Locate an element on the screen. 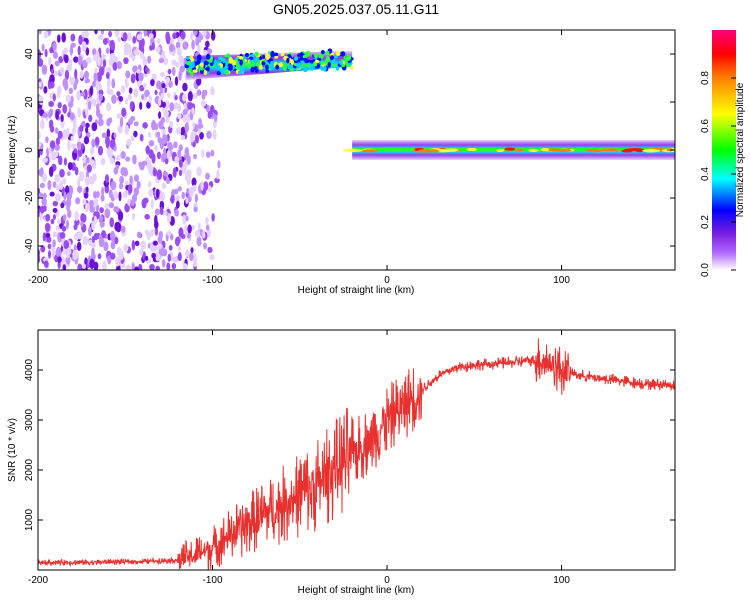 The width and height of the screenshot is (750, 600). heatmap-y-tick-label: -40 is located at coordinates (29, 245).